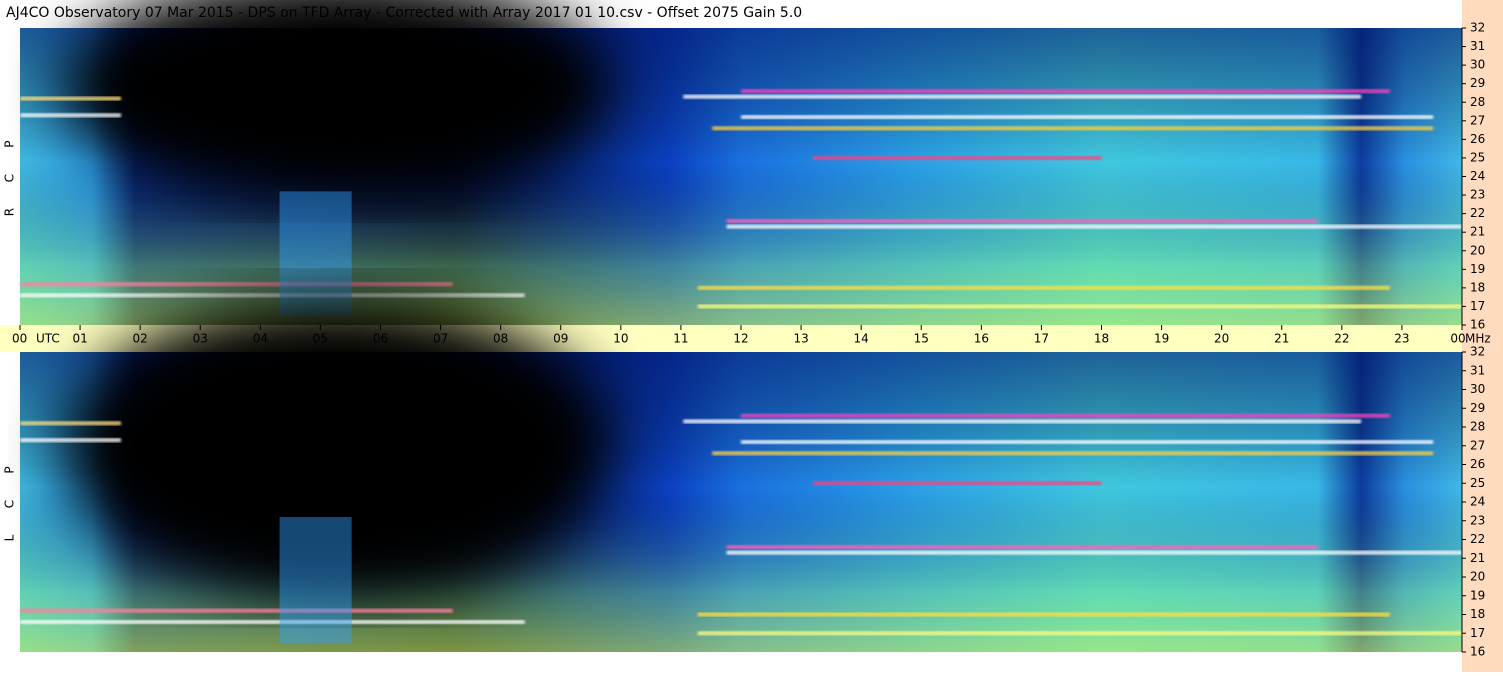  What do you see at coordinates (1221, 339) in the screenshot?
I see `time-tick-label: 20` at bounding box center [1221, 339].